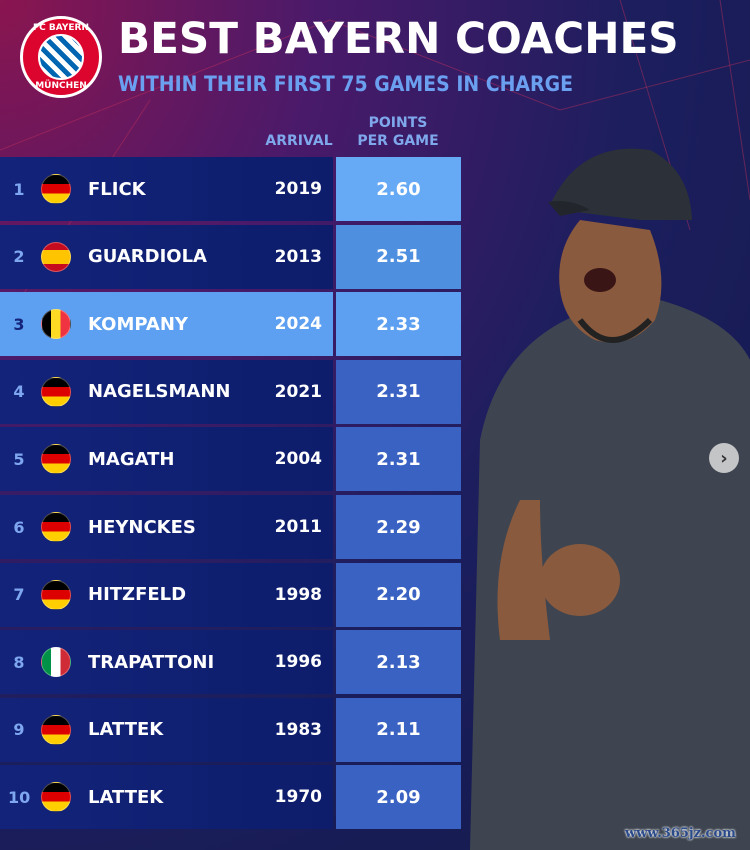  I want to click on row-main-cell: 3 KOMPANY 2024, so click(166, 324).